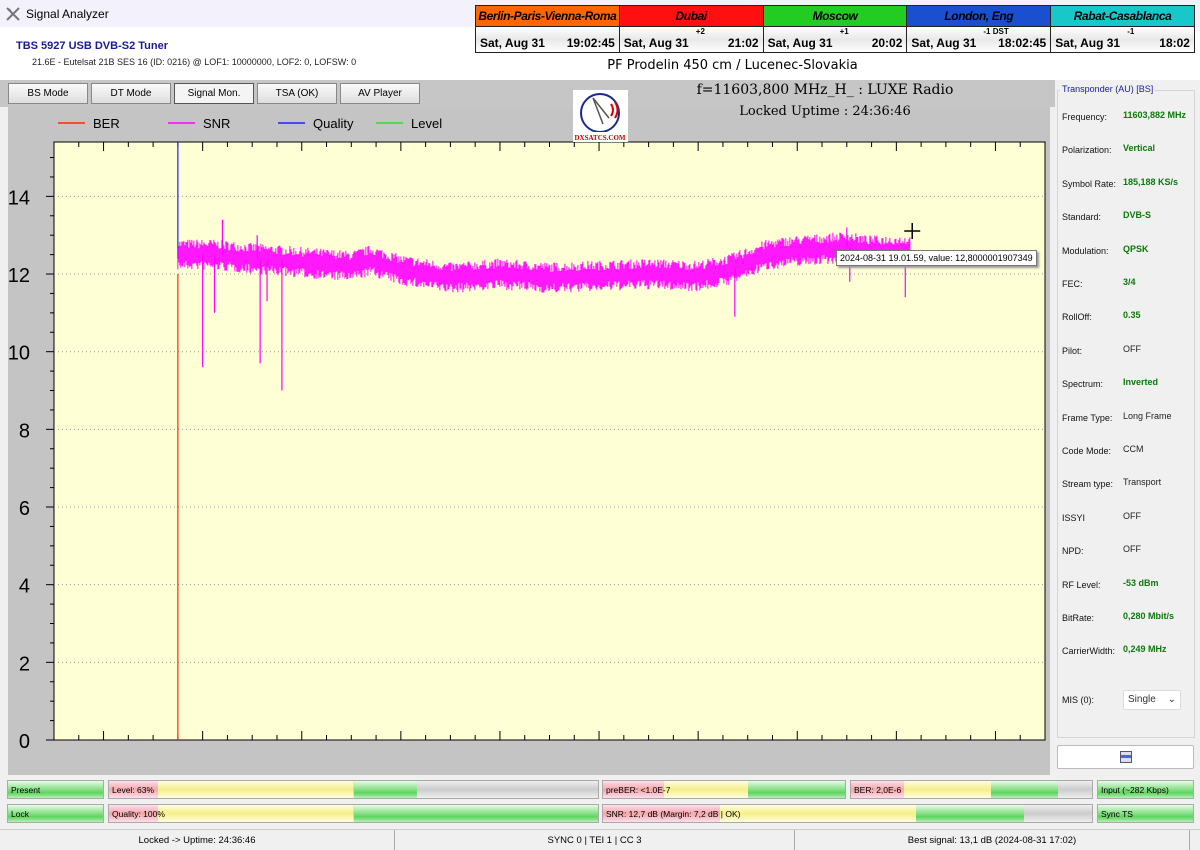  Describe the element at coordinates (825, 111) in the screenshot. I see `uptime-overlay: Locked Uptime : 24:36:46` at that location.